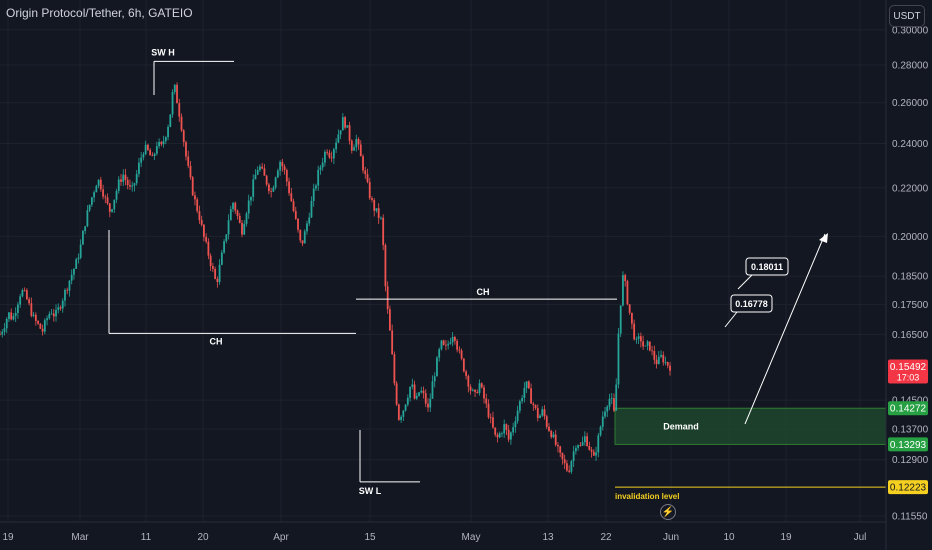  I want to click on x-tick-label: 10, so click(729, 537).